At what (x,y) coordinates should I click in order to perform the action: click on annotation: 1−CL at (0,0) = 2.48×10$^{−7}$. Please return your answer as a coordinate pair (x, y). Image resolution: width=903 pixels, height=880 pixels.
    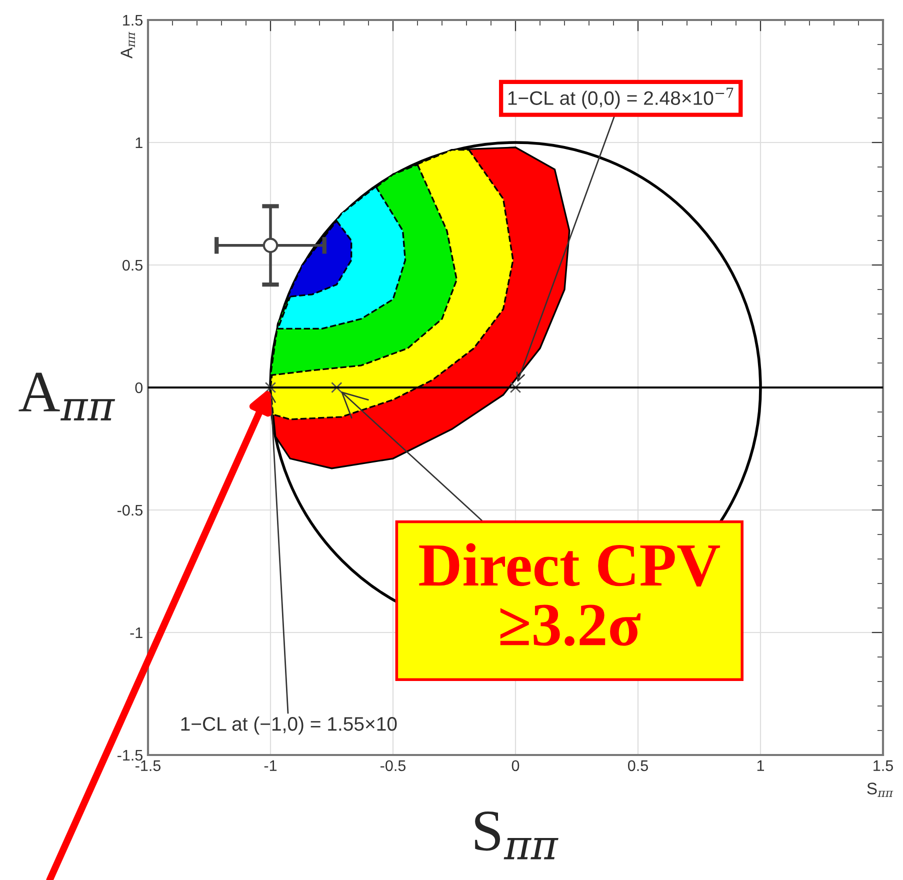
    Looking at the image, I should click on (621, 98).